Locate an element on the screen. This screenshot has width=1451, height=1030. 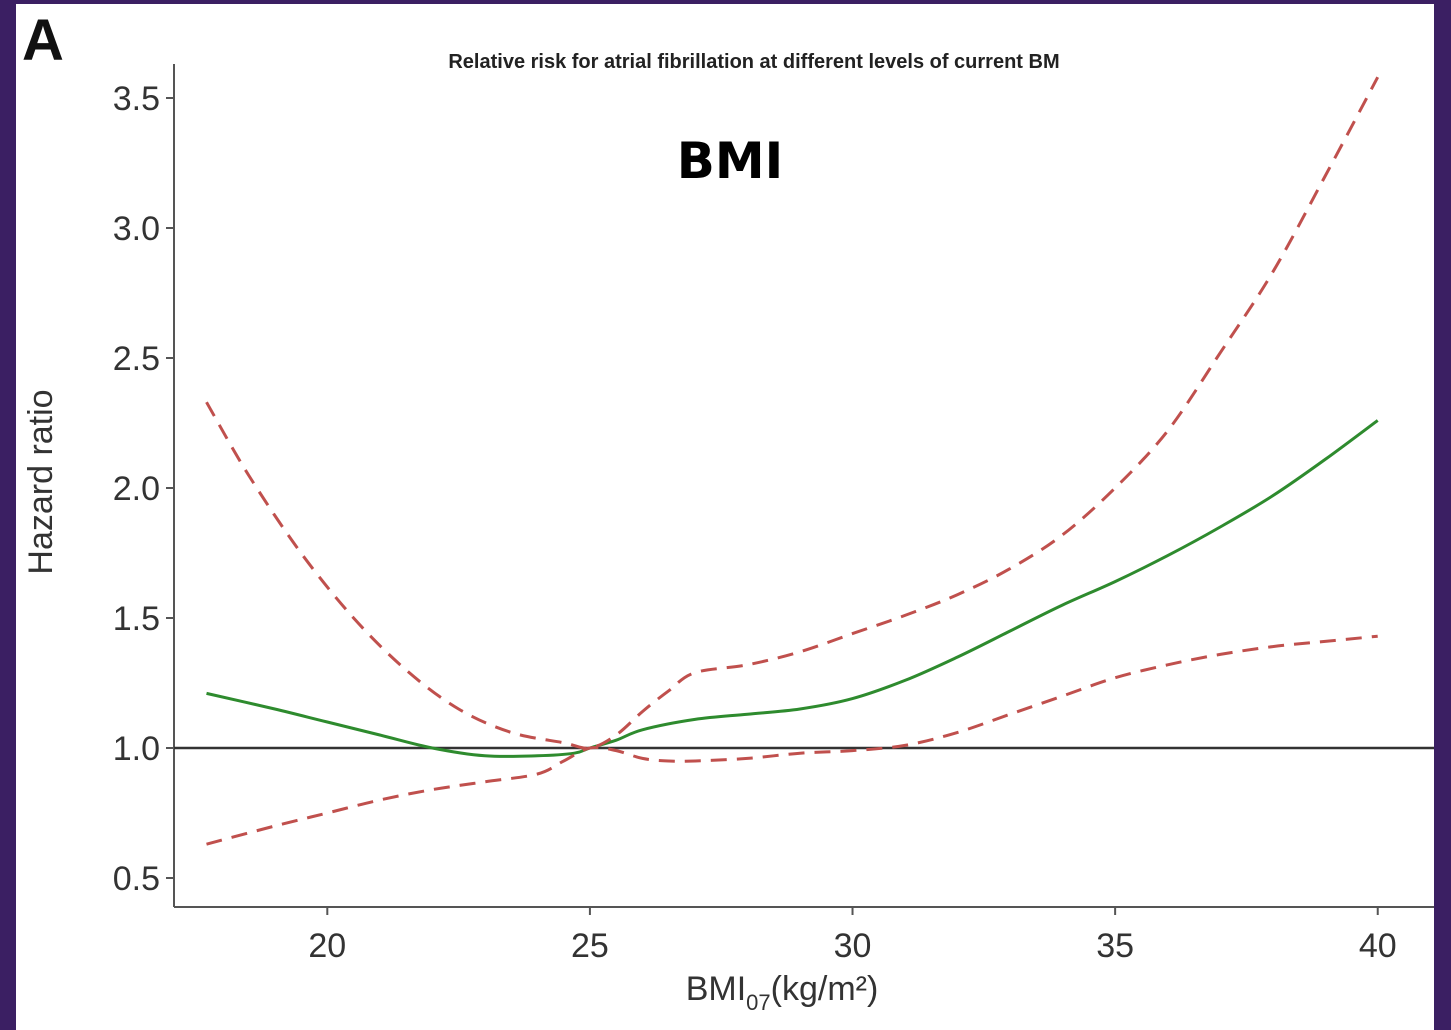
y-tick-label: 3.0 is located at coordinates (136, 229).